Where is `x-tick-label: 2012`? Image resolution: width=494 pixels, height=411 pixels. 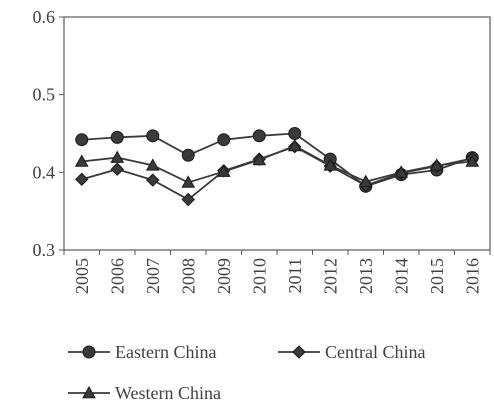
x-tick-label: 2012 is located at coordinates (330, 276).